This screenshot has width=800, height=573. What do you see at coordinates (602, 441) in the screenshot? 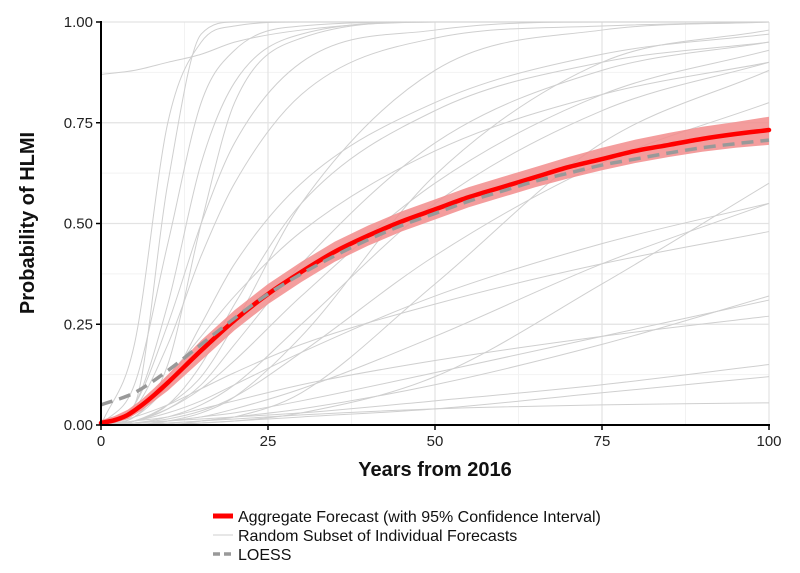
I see `x-tick-label: 75` at bounding box center [602, 441].